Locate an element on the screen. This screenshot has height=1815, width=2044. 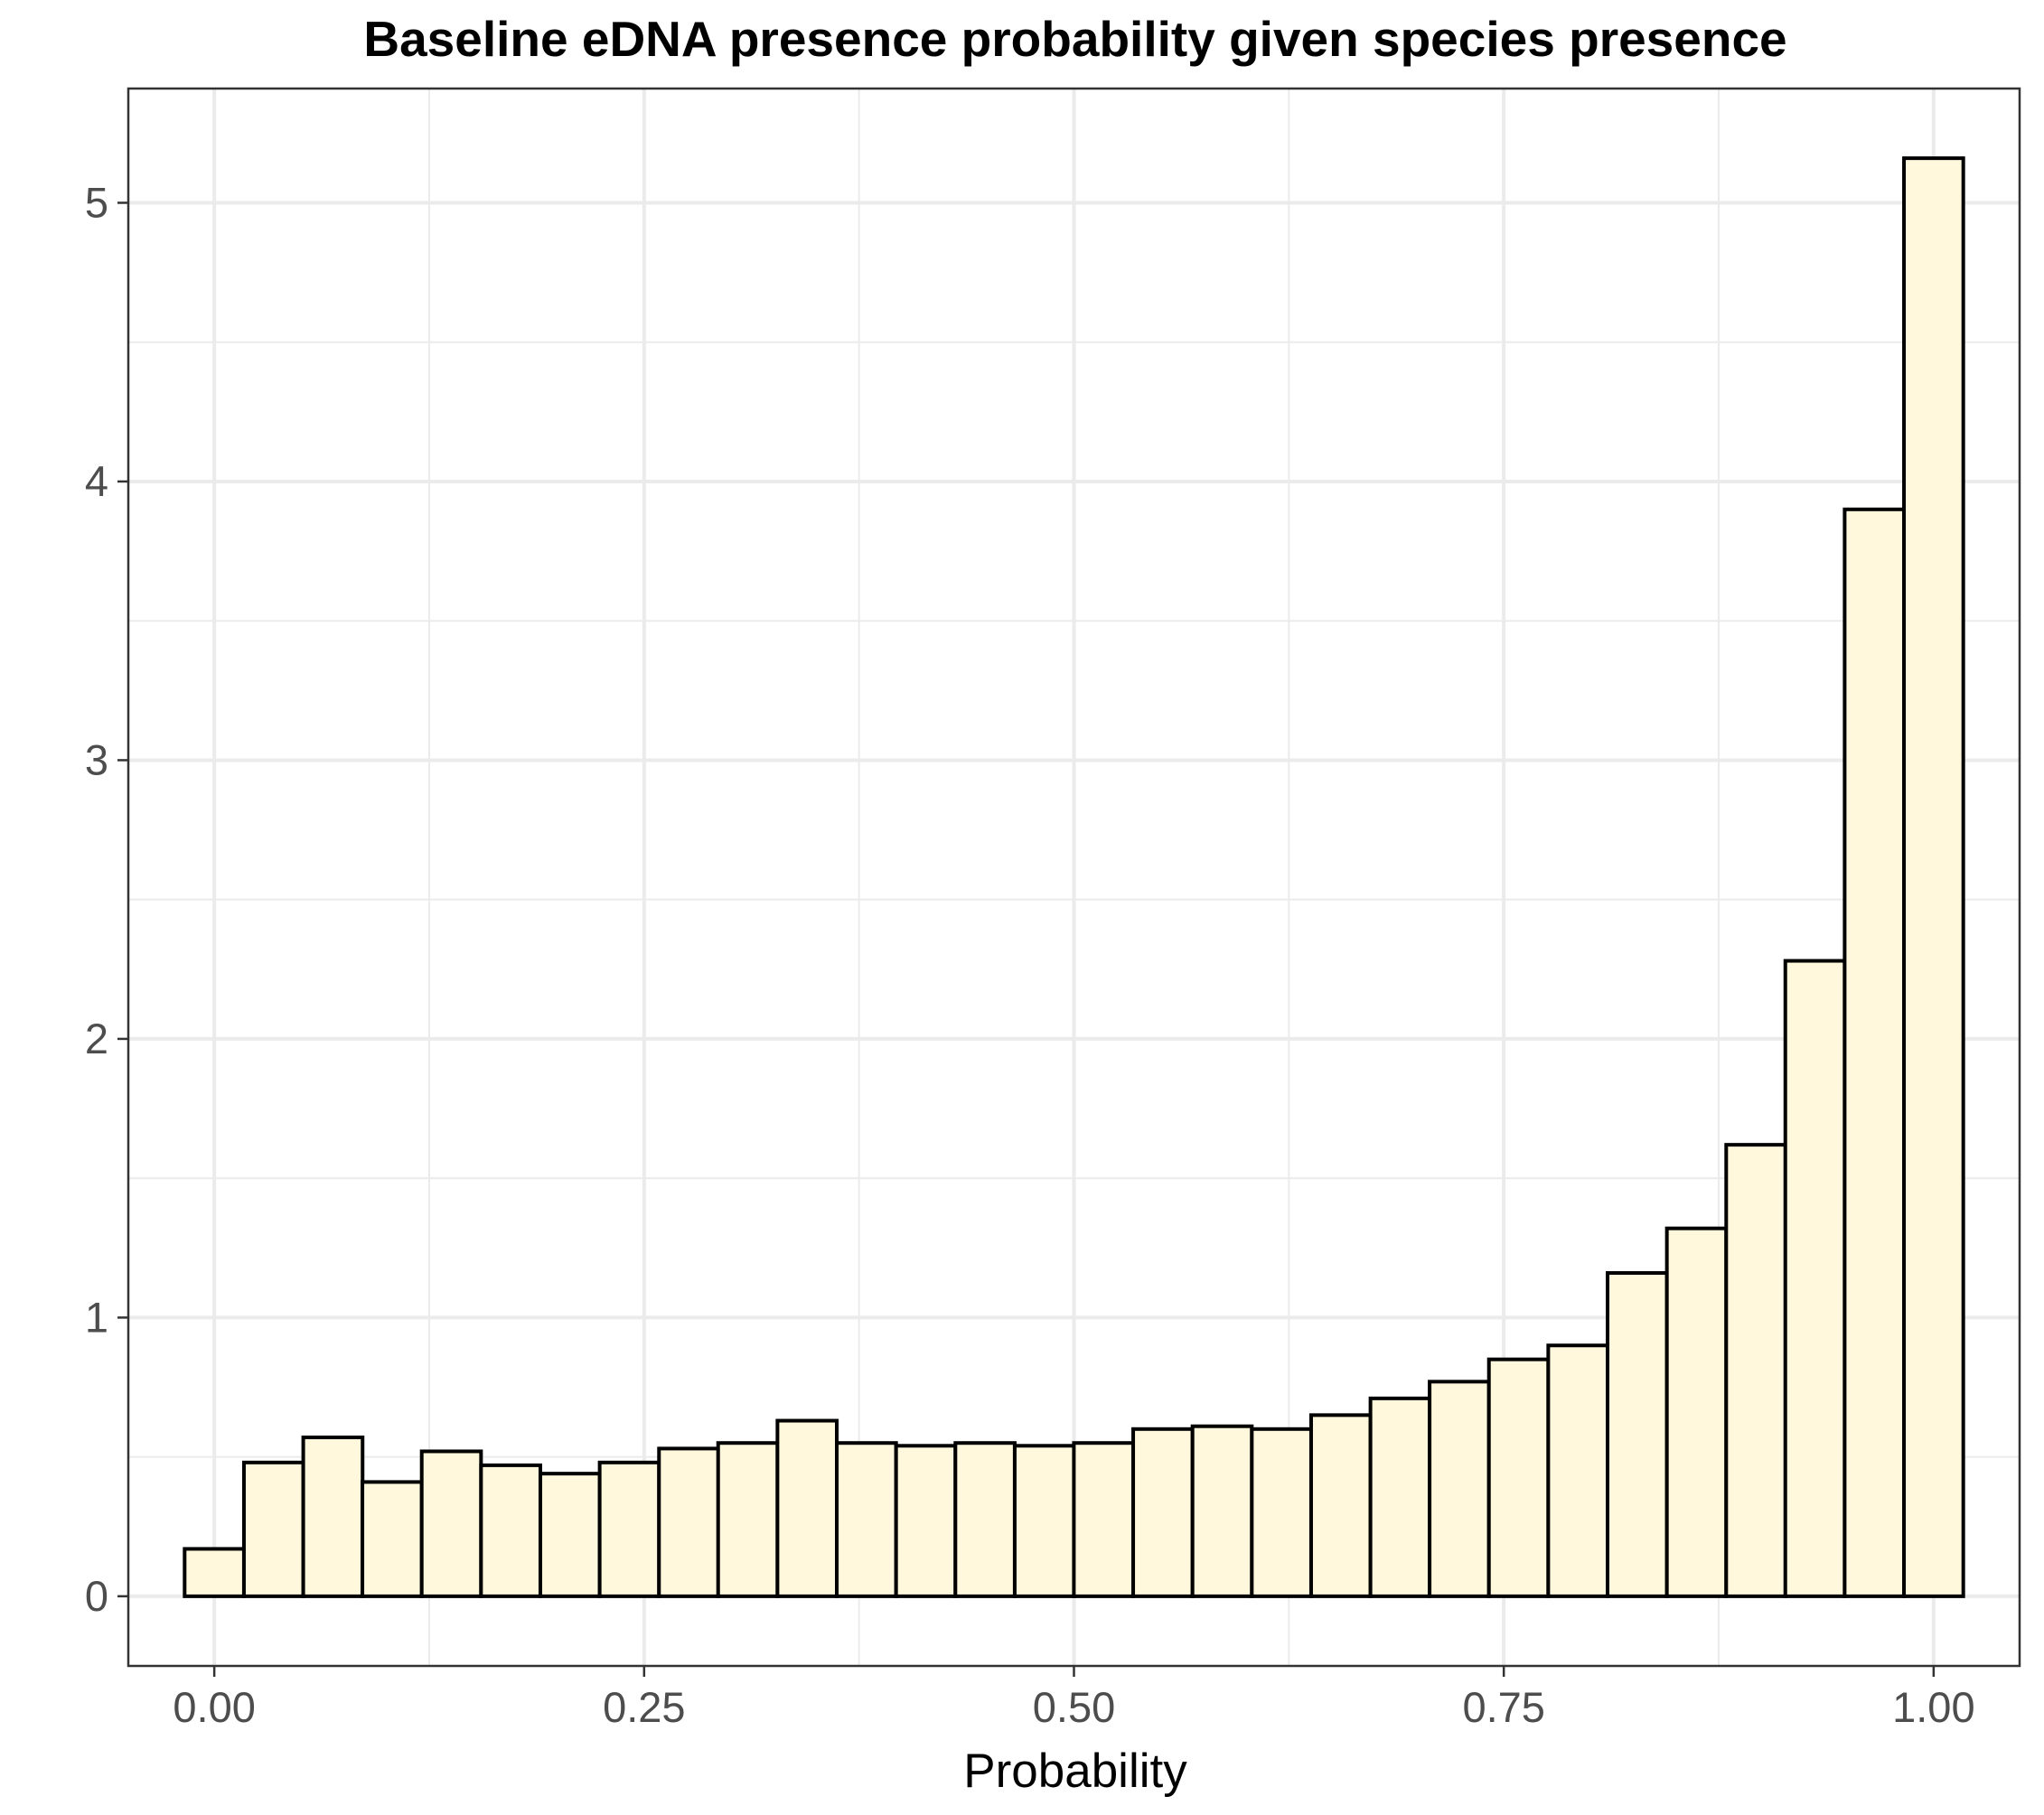
y-tick-label: 3 is located at coordinates (97, 759).